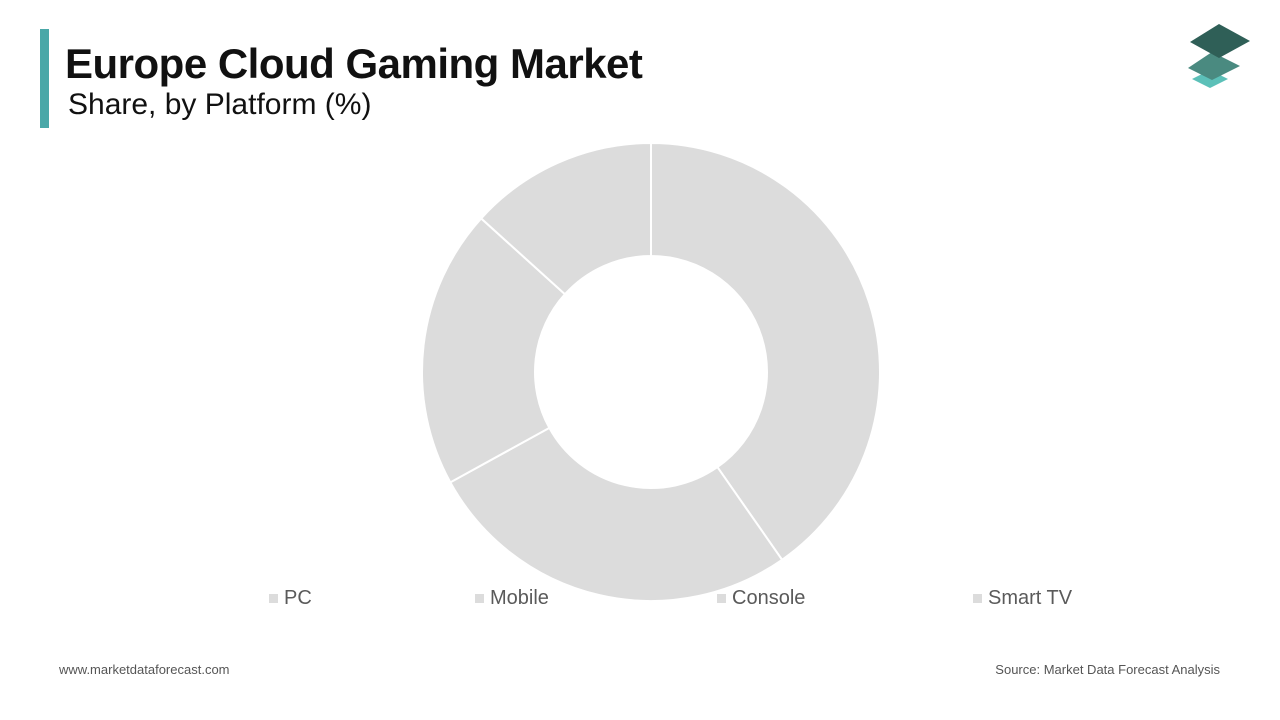  I want to click on legend-item-smart-tv: Smart TV, so click(1022, 598).